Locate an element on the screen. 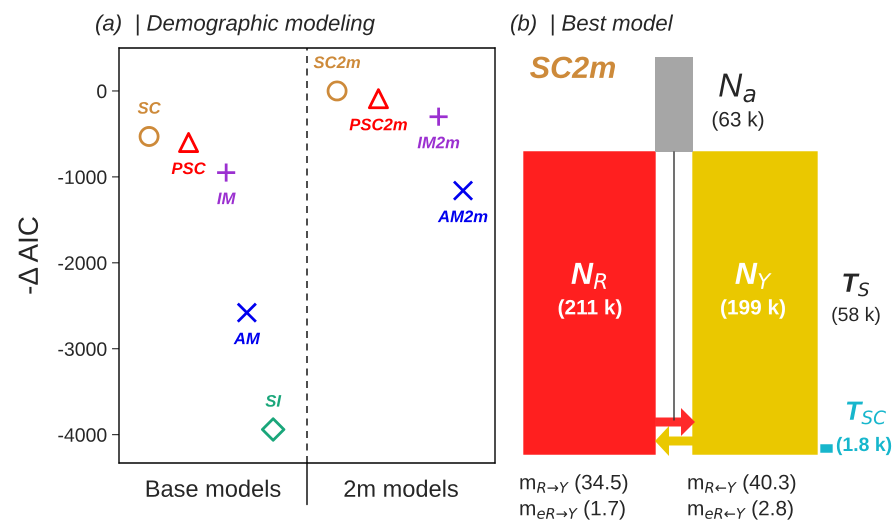 The height and width of the screenshot is (523, 893). text: (1.8 k) is located at coordinates (864, 446).